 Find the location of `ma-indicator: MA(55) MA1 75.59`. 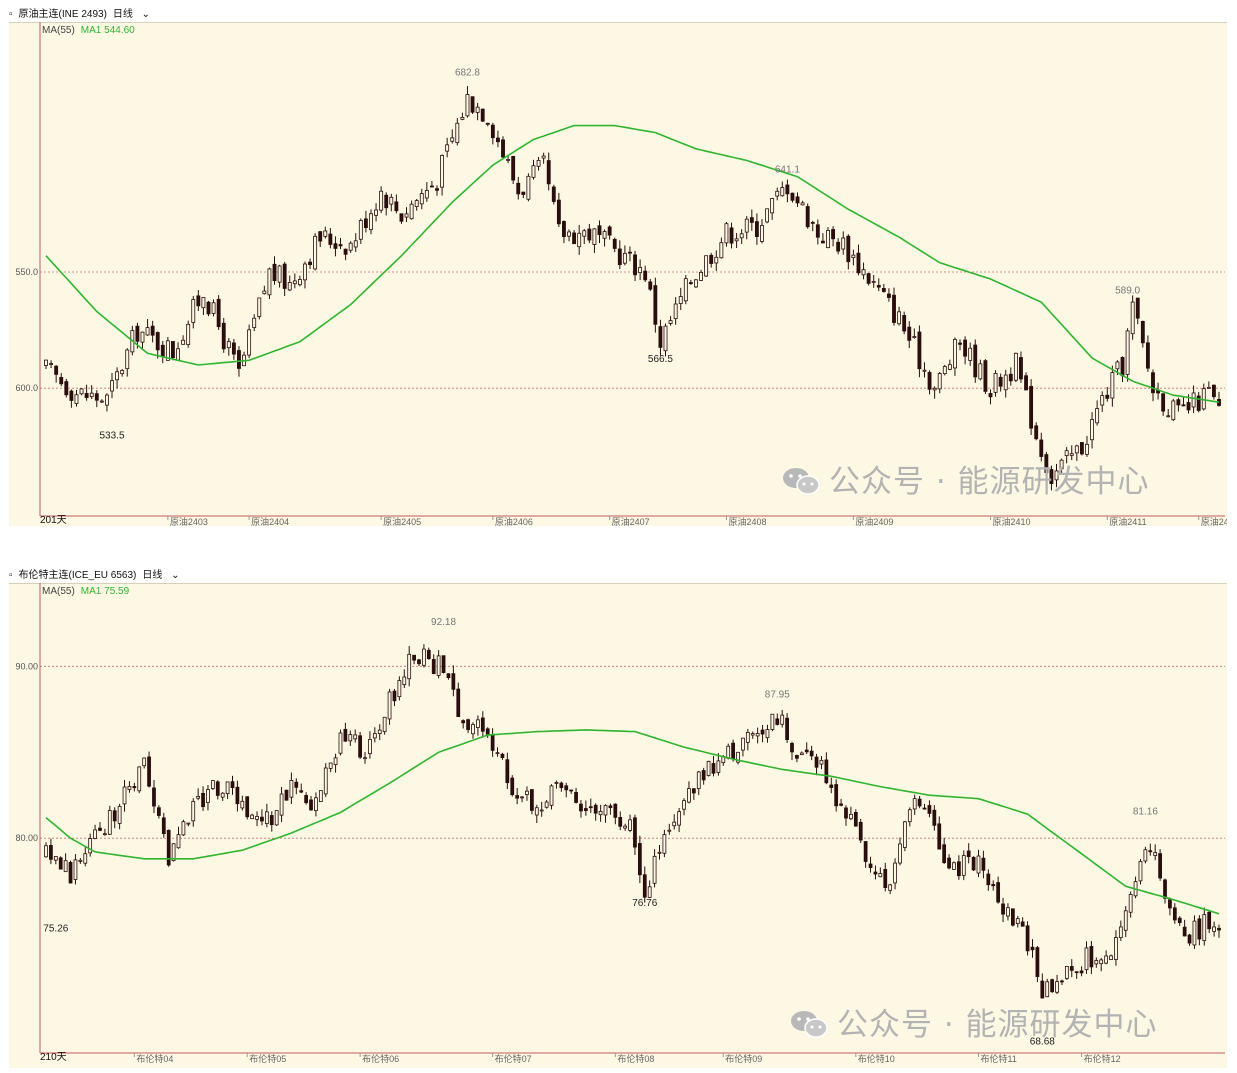

ma-indicator: MA(55) MA1 75.59 is located at coordinates (85, 591).